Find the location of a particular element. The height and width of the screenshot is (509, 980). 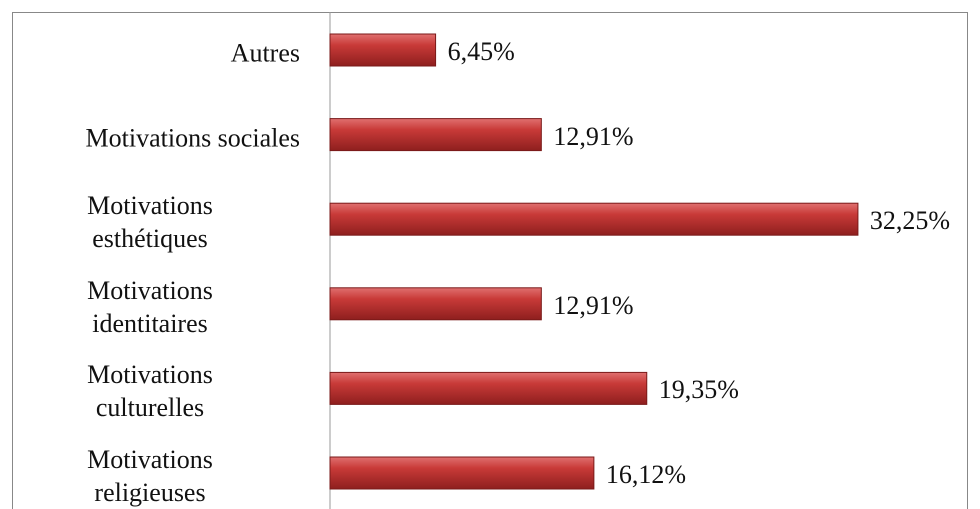

value-label: 32,25% is located at coordinates (910, 221).